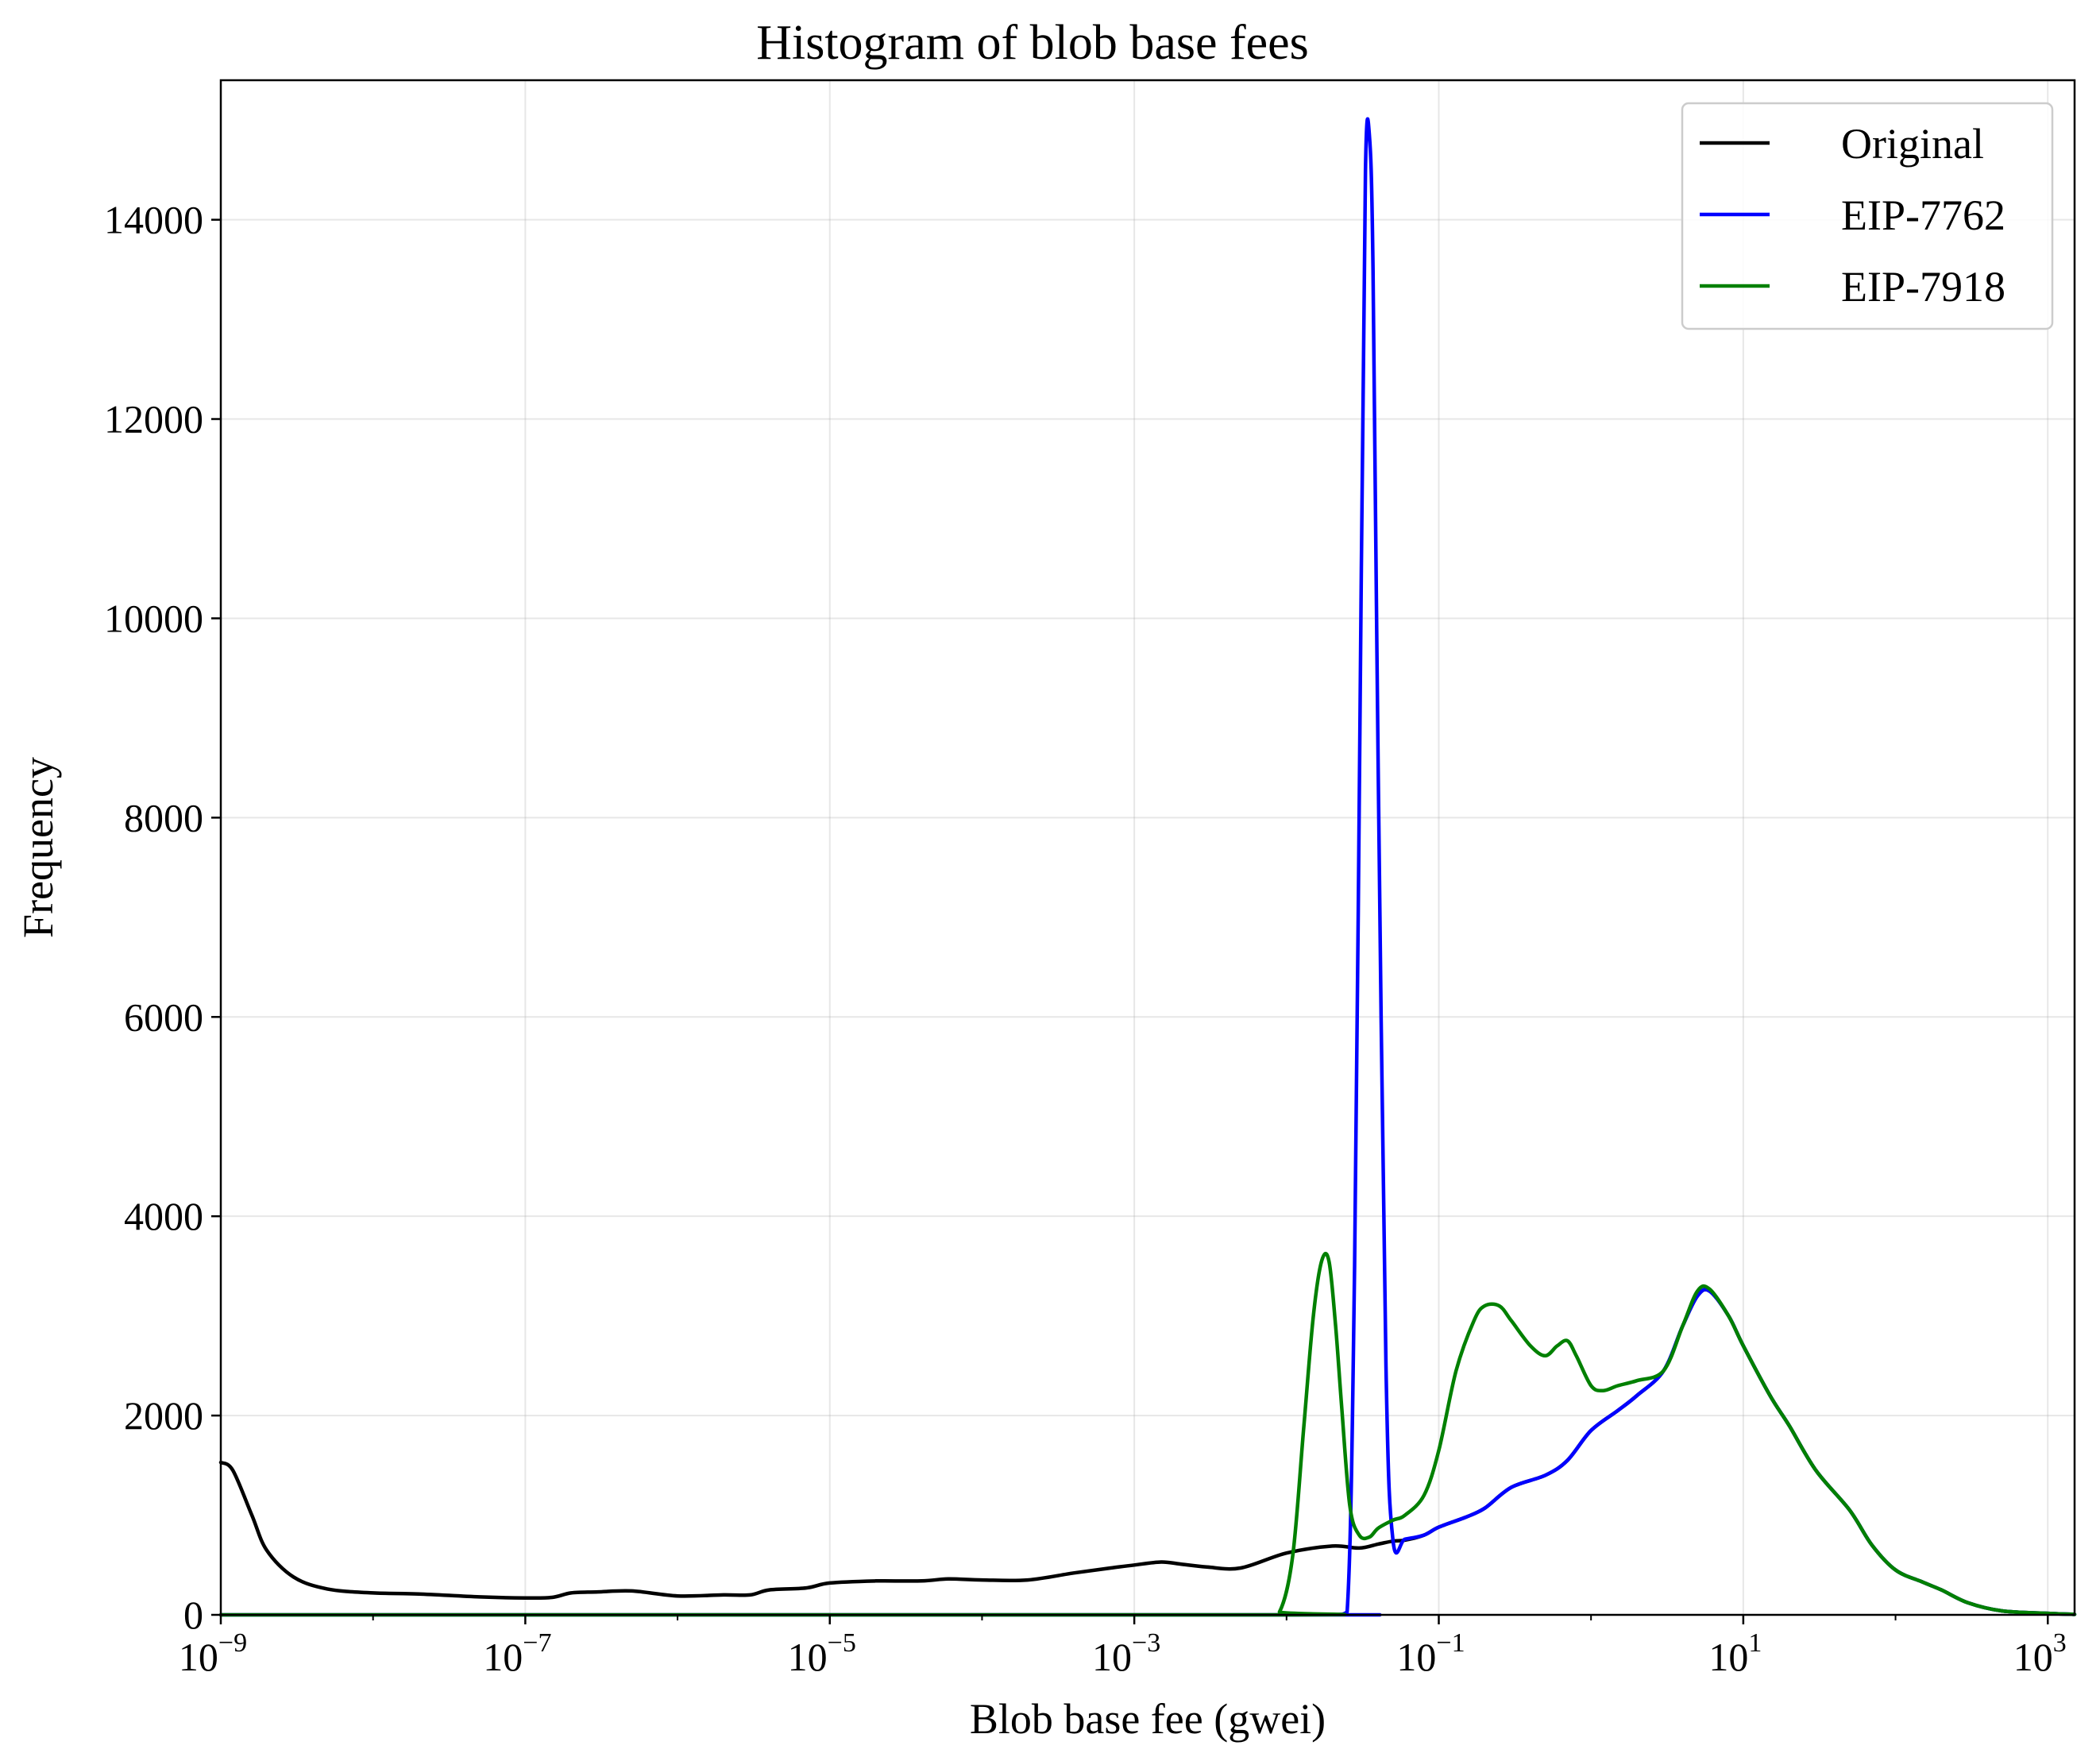 The image size is (2100, 1761). Describe the element at coordinates (163, 1016) in the screenshot. I see `y-tick-label: 6000` at that location.